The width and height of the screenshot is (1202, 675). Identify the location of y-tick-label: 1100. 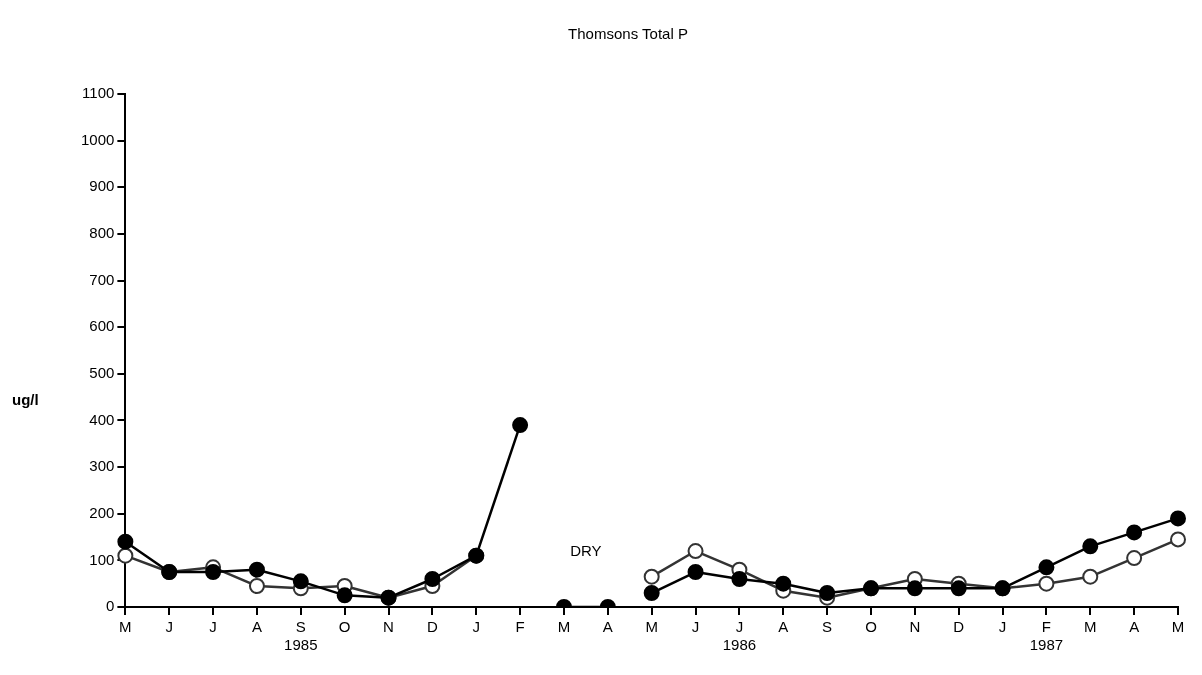
(98, 93).